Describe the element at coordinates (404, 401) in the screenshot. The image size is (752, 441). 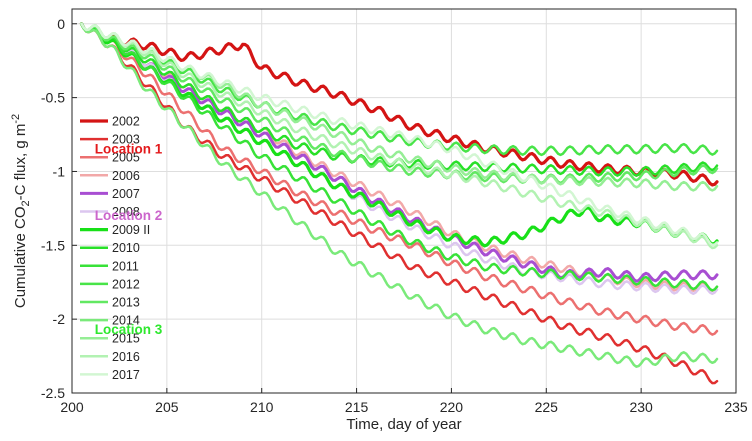
I see `x-axis-ticks: 200 205 210 215 220 225 230 235` at that location.